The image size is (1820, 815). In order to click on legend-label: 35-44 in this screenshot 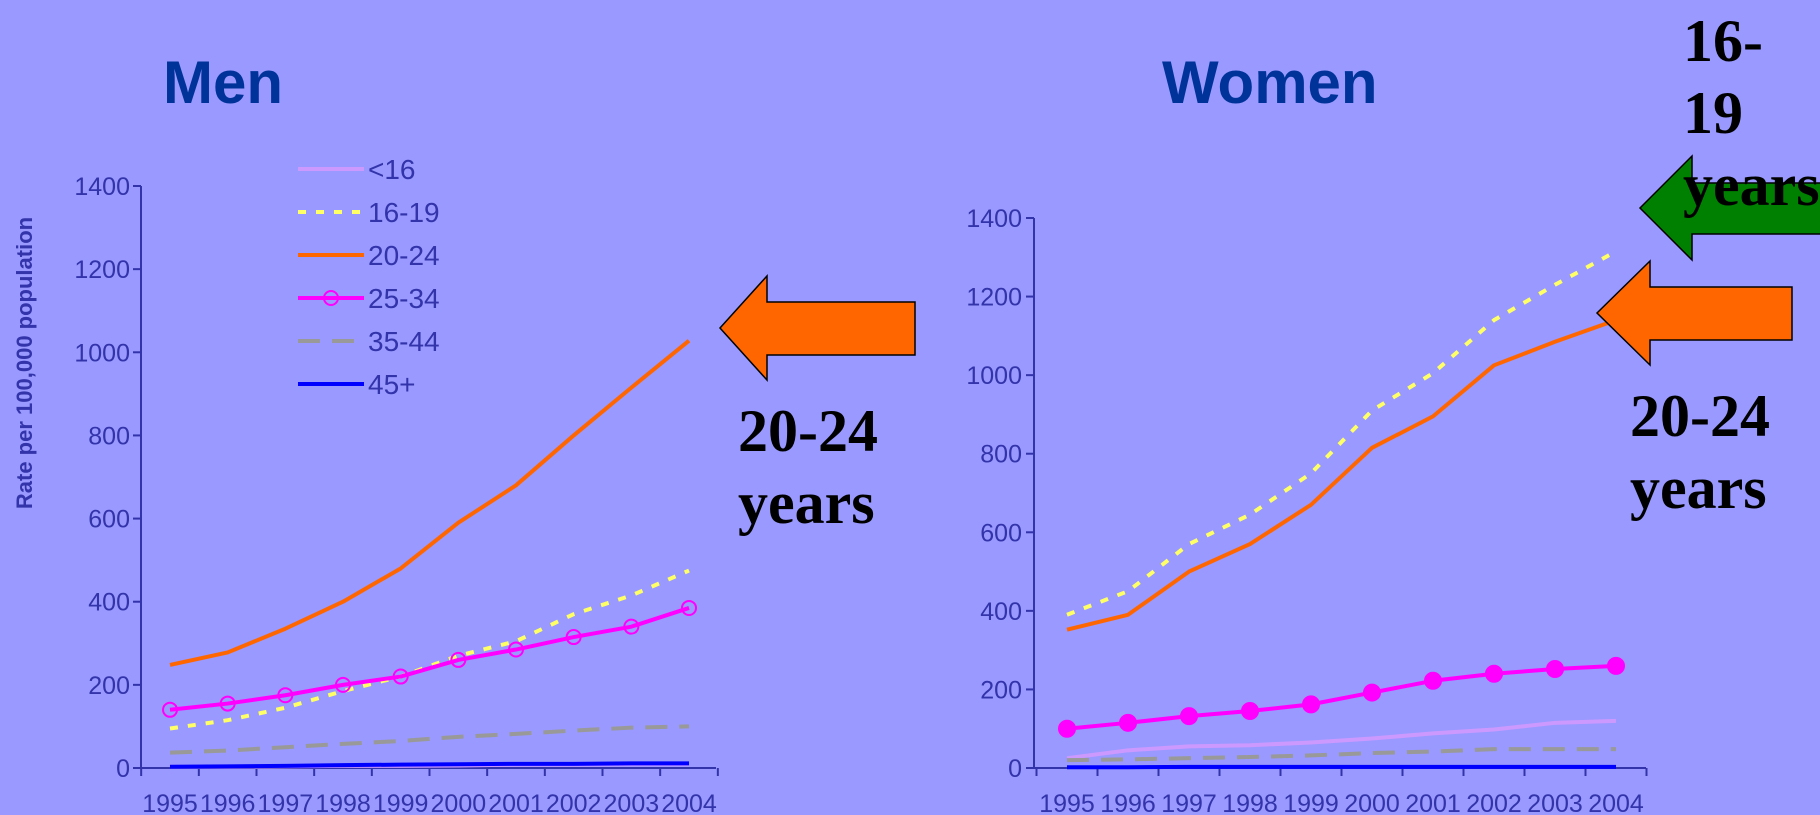, I will do `click(404, 341)`.